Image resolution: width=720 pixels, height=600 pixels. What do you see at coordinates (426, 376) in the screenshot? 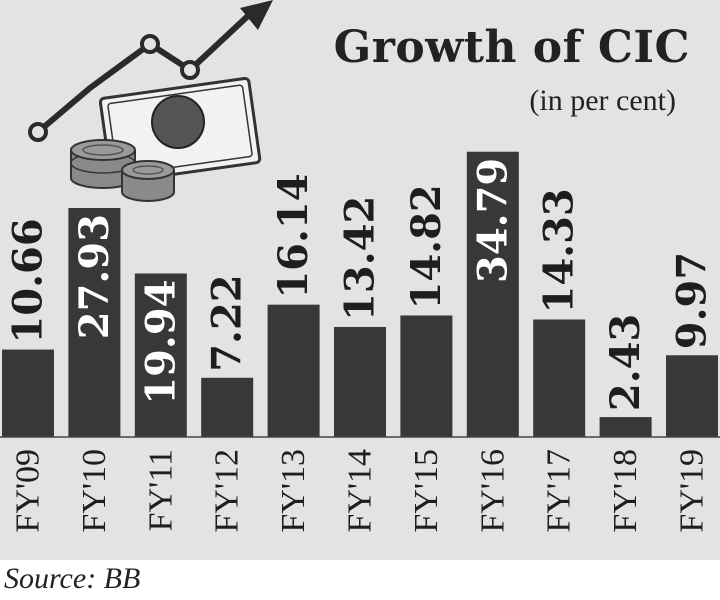
I see `bar-fy15` at bounding box center [426, 376].